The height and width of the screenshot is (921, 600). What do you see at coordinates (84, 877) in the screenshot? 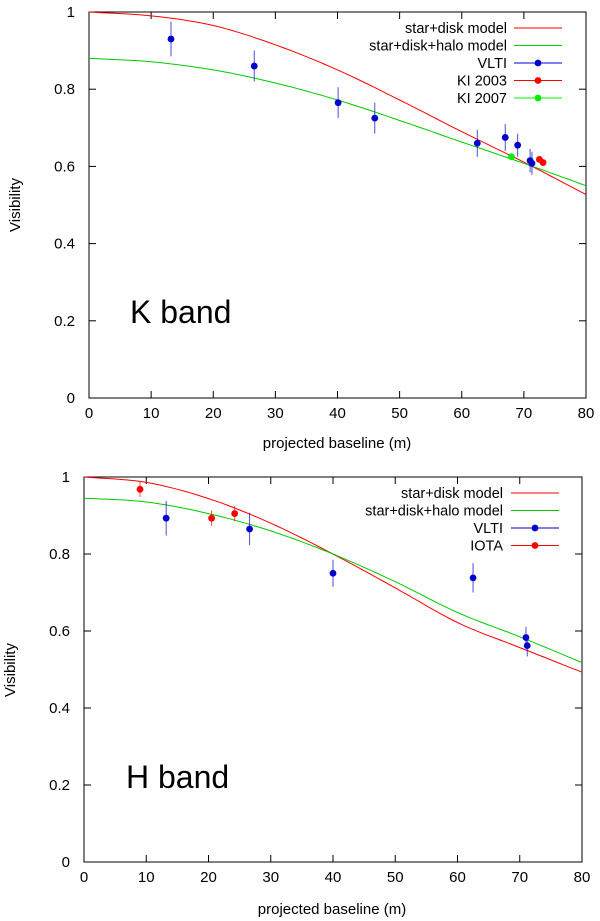
I see `h-xtick-label: 0` at bounding box center [84, 877].